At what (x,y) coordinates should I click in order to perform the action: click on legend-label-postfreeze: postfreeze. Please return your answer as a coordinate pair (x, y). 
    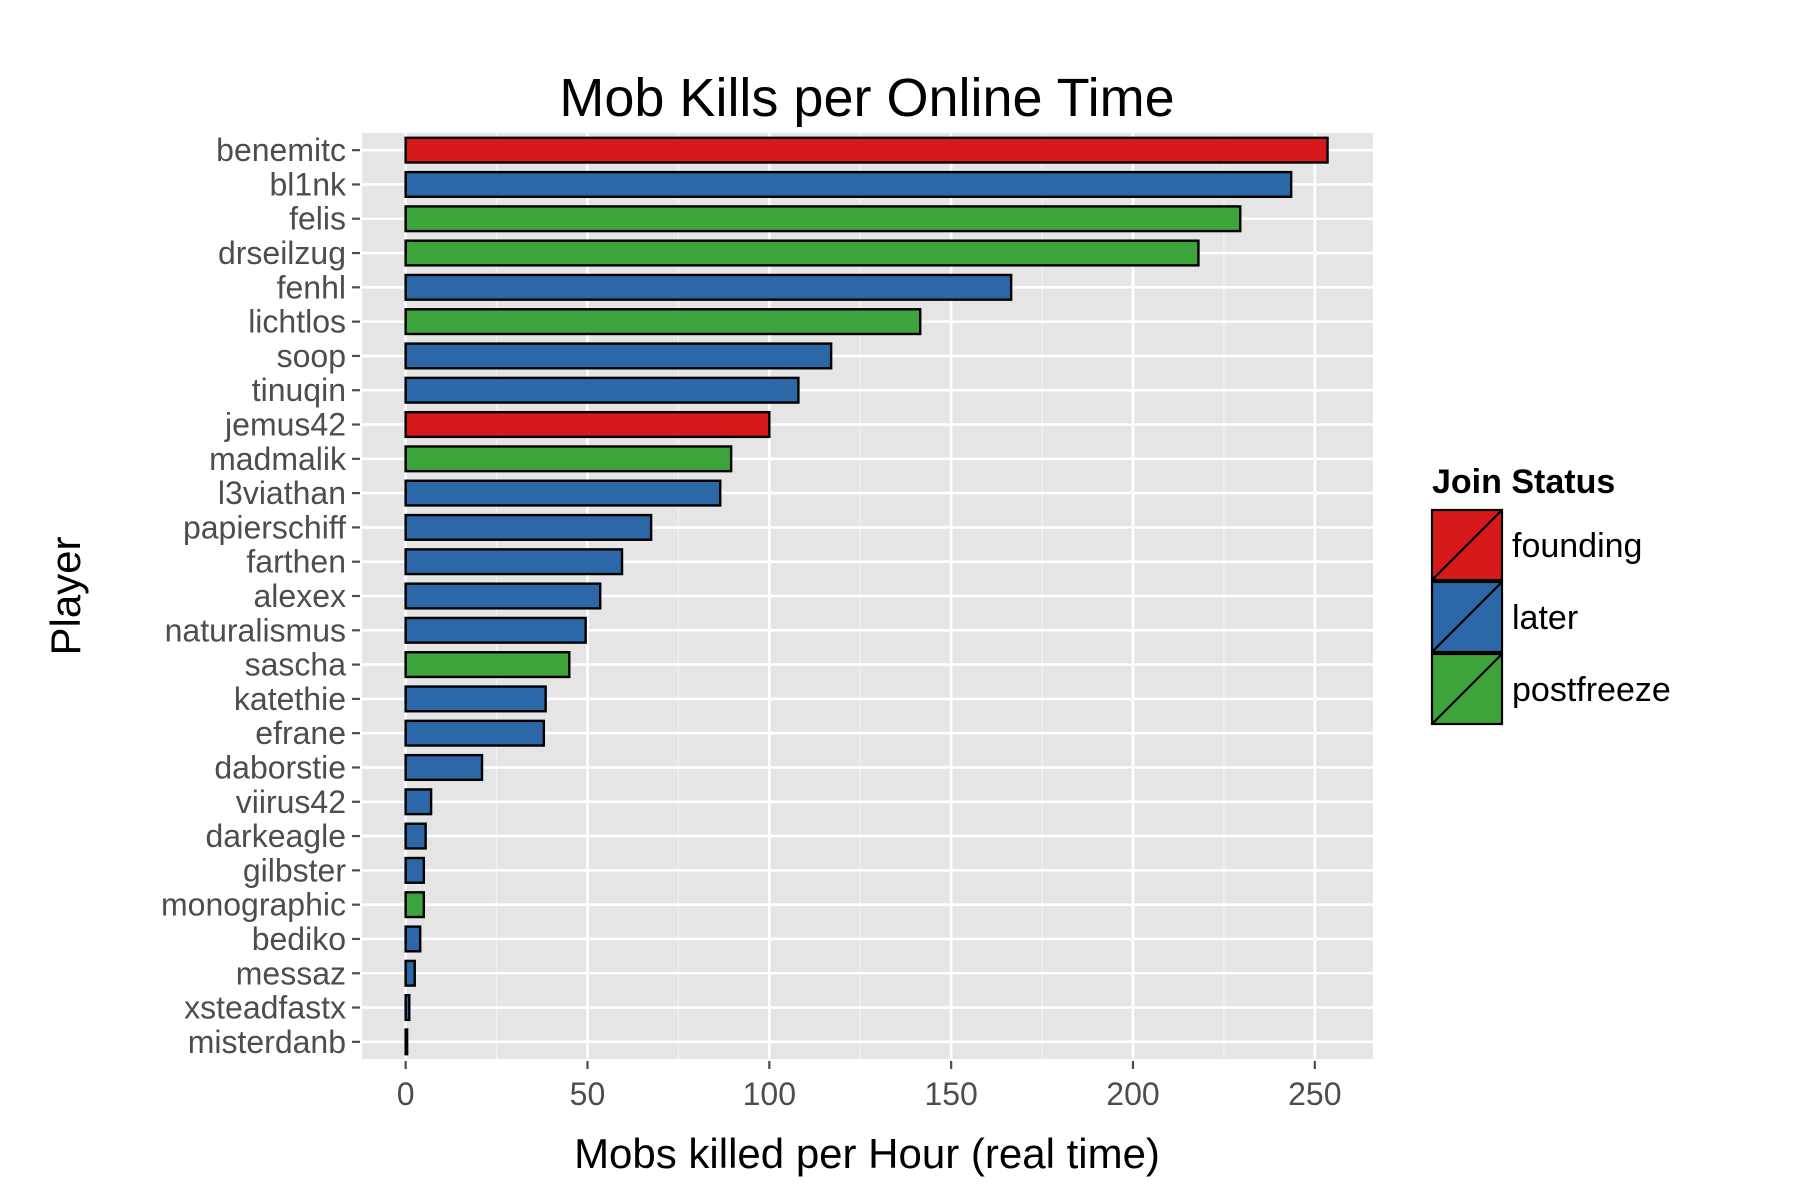
    Looking at the image, I should click on (1591, 690).